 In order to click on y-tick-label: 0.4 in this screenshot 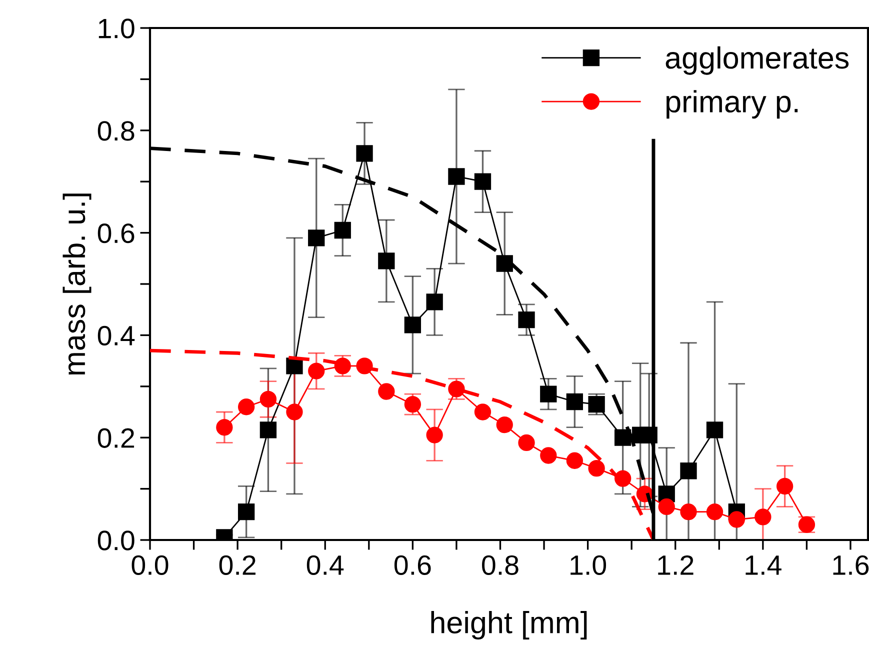, I will do `click(116, 336)`.